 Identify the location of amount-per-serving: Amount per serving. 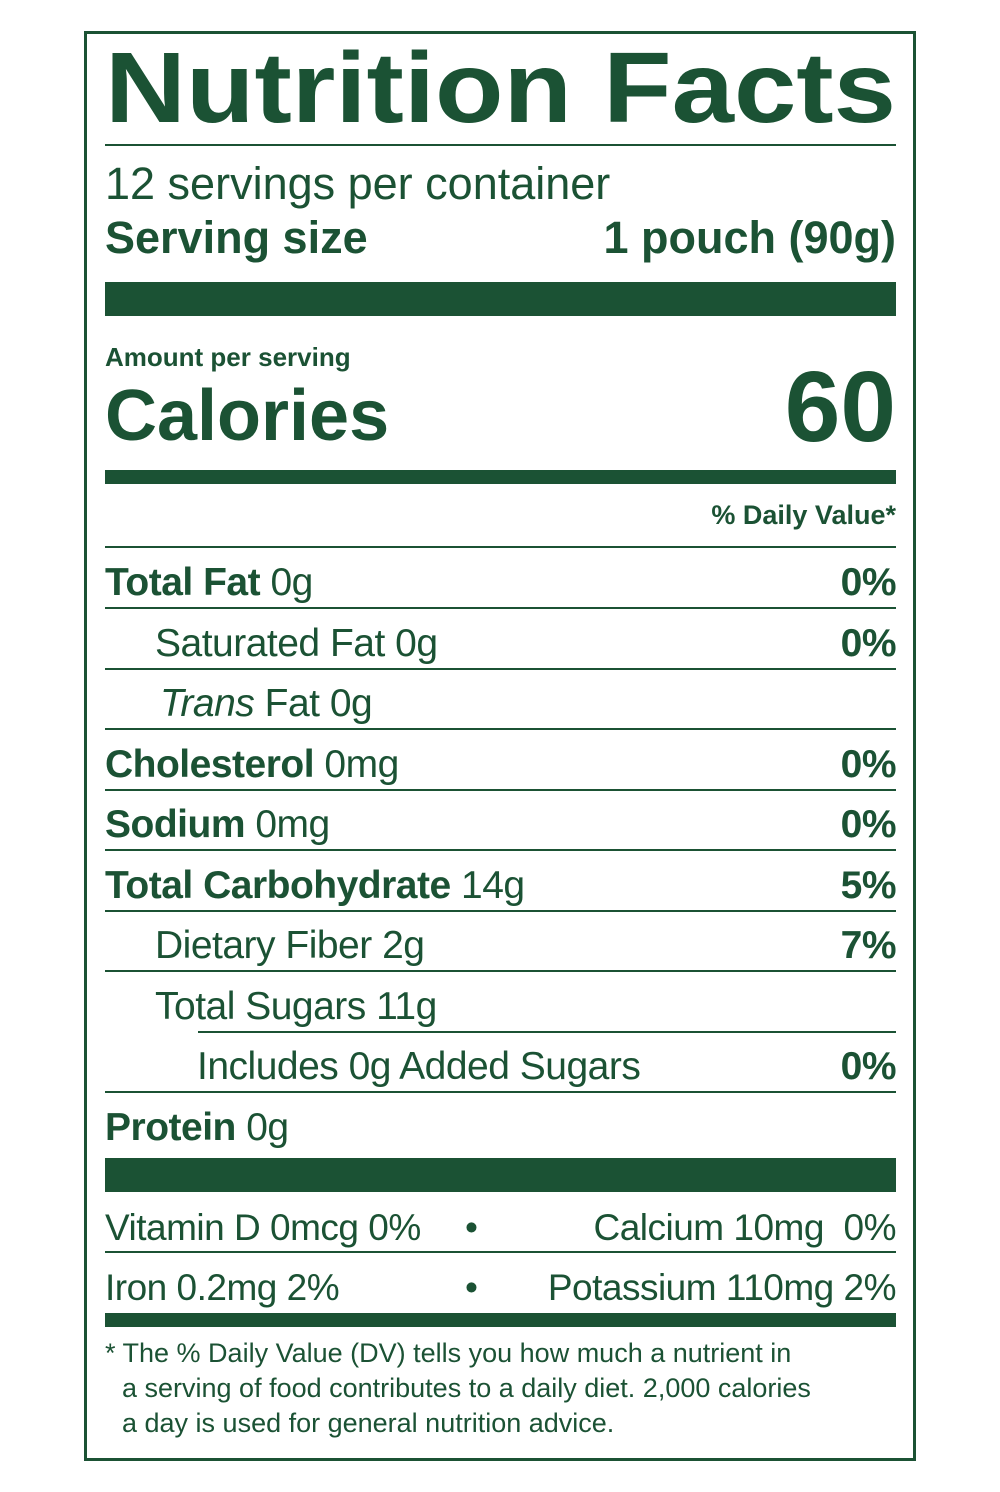
(228, 357).